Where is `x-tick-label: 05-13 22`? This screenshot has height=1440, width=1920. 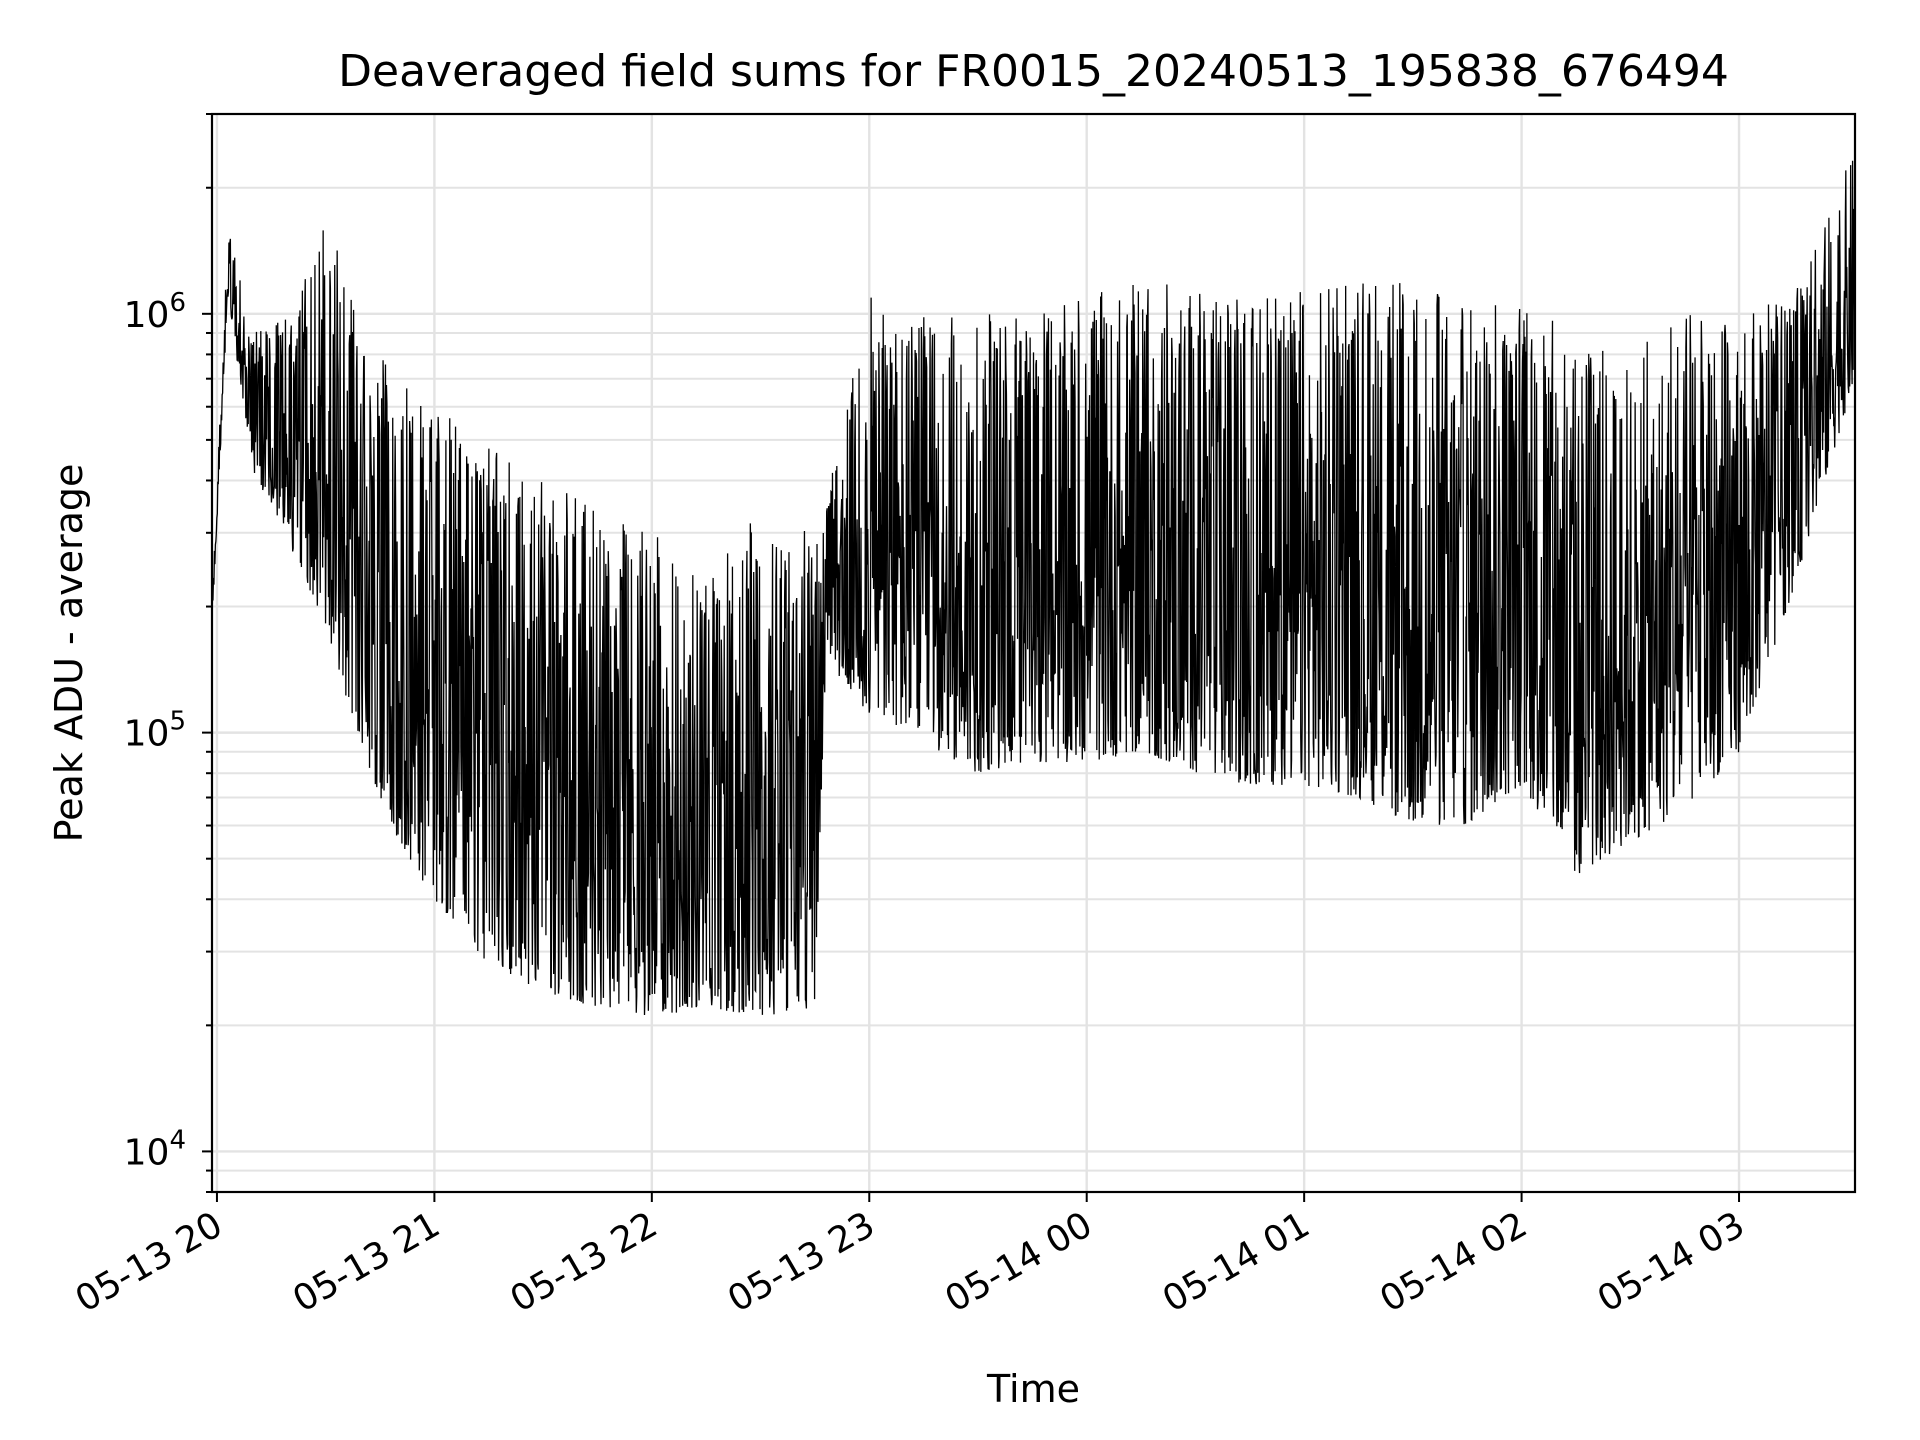 x-tick-label: 05-13 22 is located at coordinates (584, 1262).